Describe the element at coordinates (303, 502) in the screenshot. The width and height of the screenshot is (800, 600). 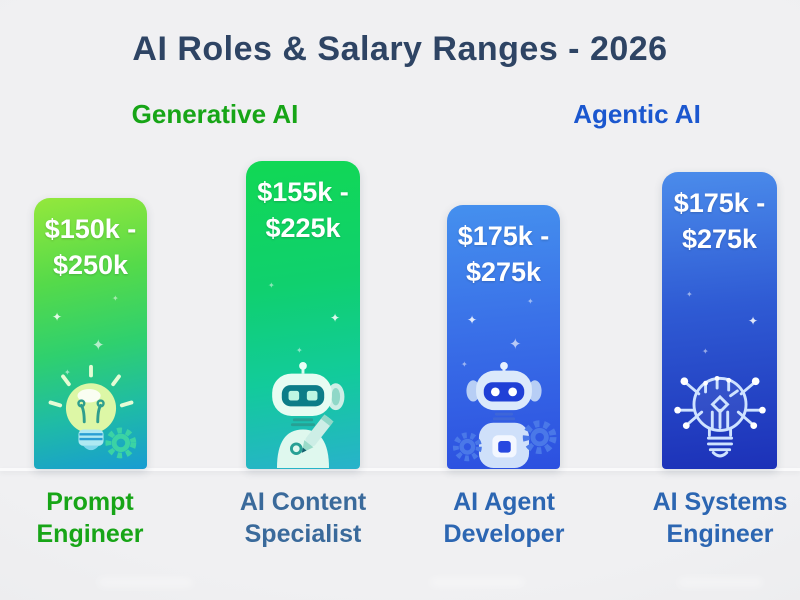
I see `role-line1: AI Content` at that location.